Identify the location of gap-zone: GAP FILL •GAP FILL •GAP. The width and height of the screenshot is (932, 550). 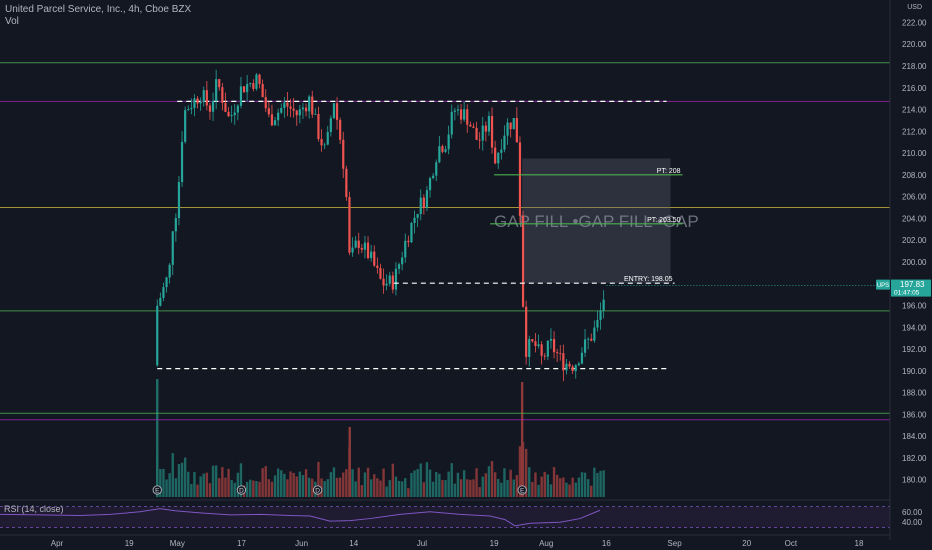
(596, 221).